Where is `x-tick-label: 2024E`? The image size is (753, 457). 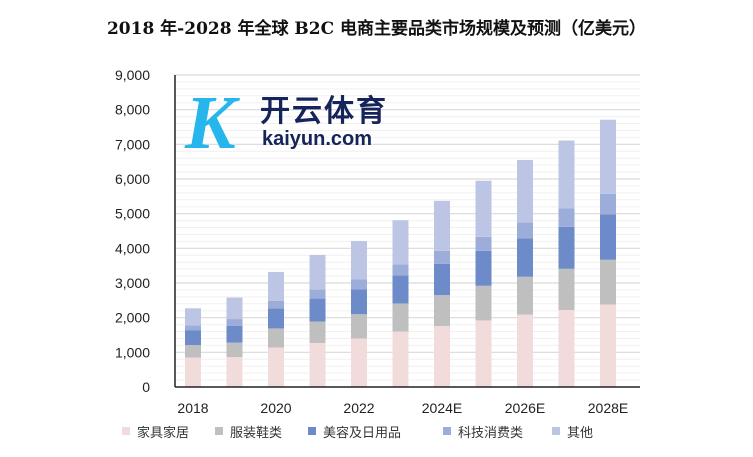
x-tick-label: 2024E is located at coordinates (442, 408).